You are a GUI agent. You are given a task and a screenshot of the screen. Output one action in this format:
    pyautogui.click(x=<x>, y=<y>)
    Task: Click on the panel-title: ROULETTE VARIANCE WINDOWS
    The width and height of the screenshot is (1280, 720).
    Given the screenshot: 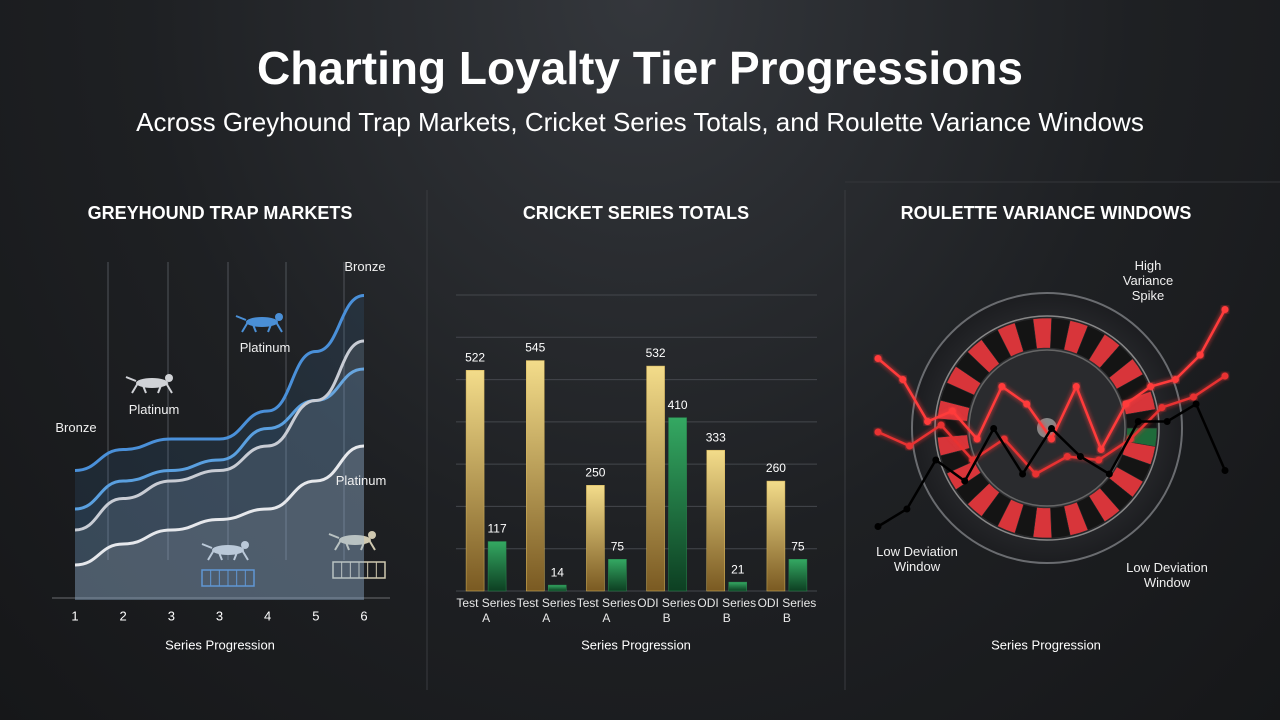 What is the action you would take?
    pyautogui.click(x=1046, y=213)
    